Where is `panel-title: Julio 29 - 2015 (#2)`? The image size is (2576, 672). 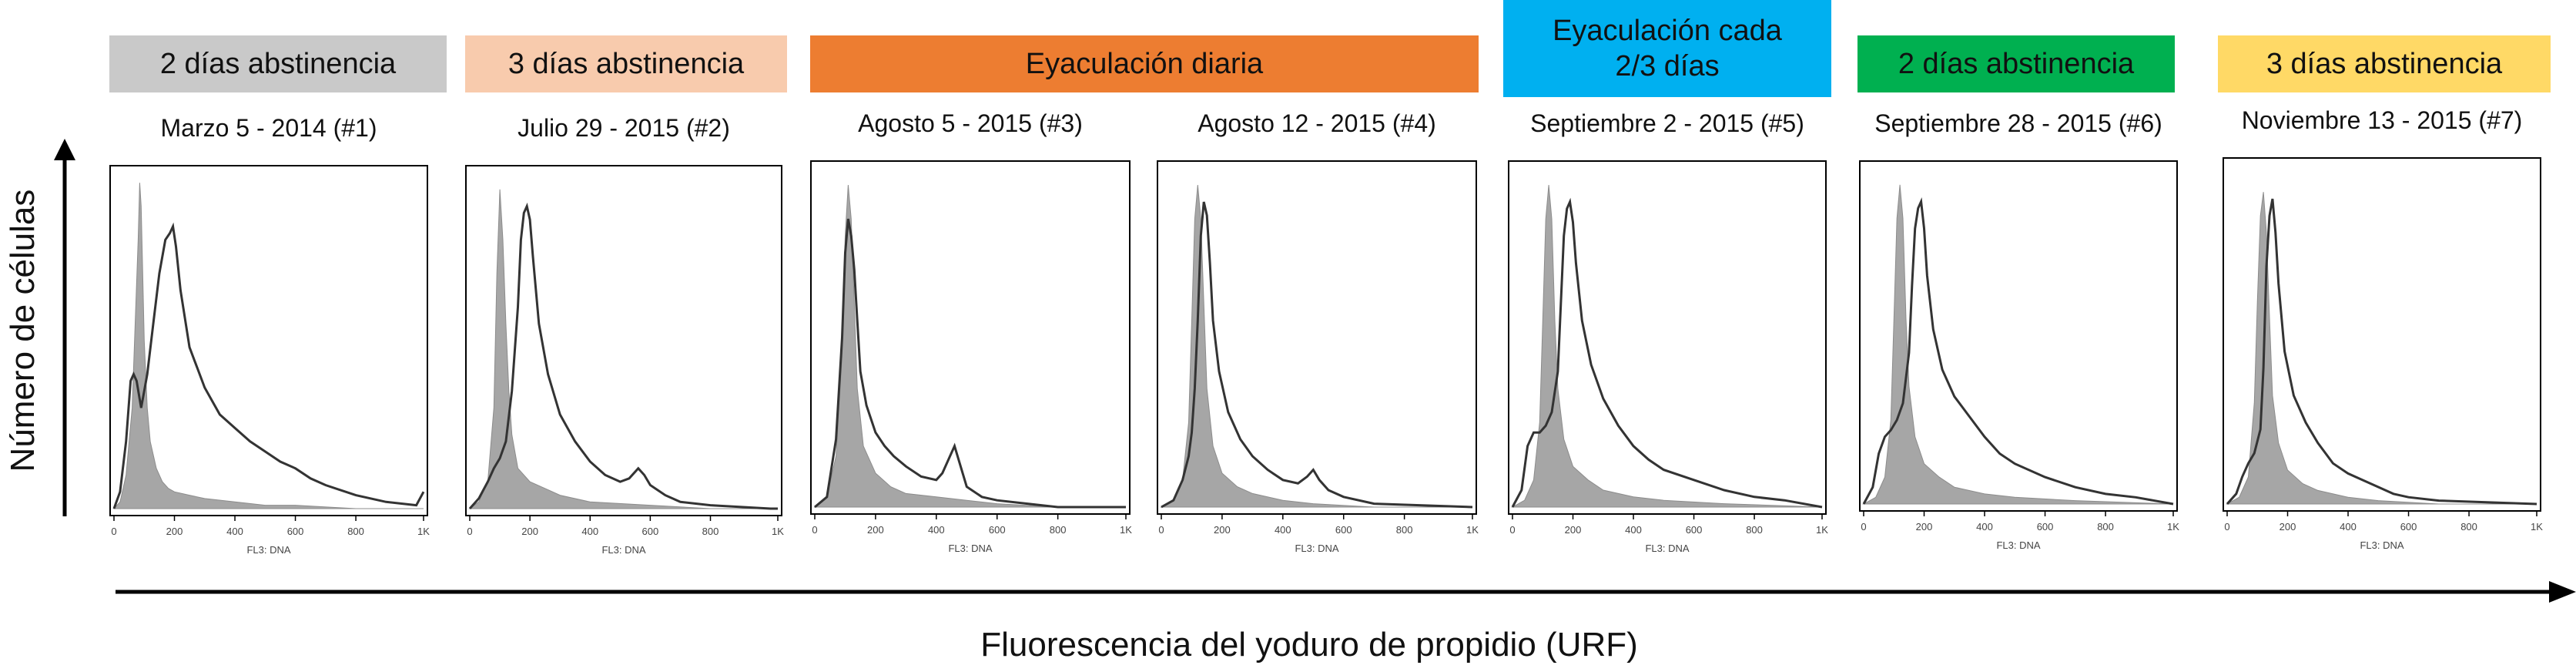
panel-title: Julio 29 - 2015 (#2) is located at coordinates (624, 128).